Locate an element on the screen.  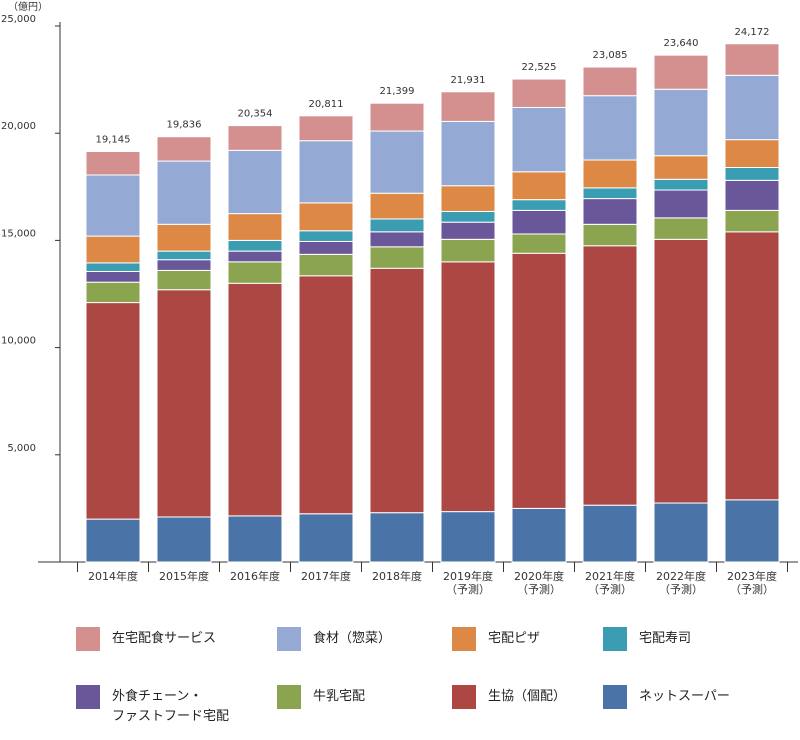
x-tick-label: 2018年度 is located at coordinates (397, 576).